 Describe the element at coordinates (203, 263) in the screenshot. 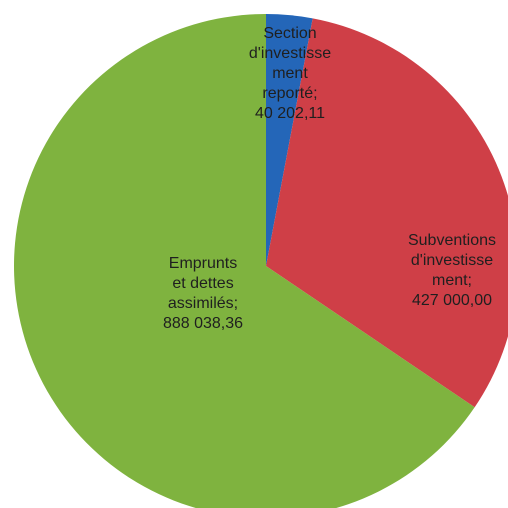

I see `slice-label-line: Emprunts` at that location.